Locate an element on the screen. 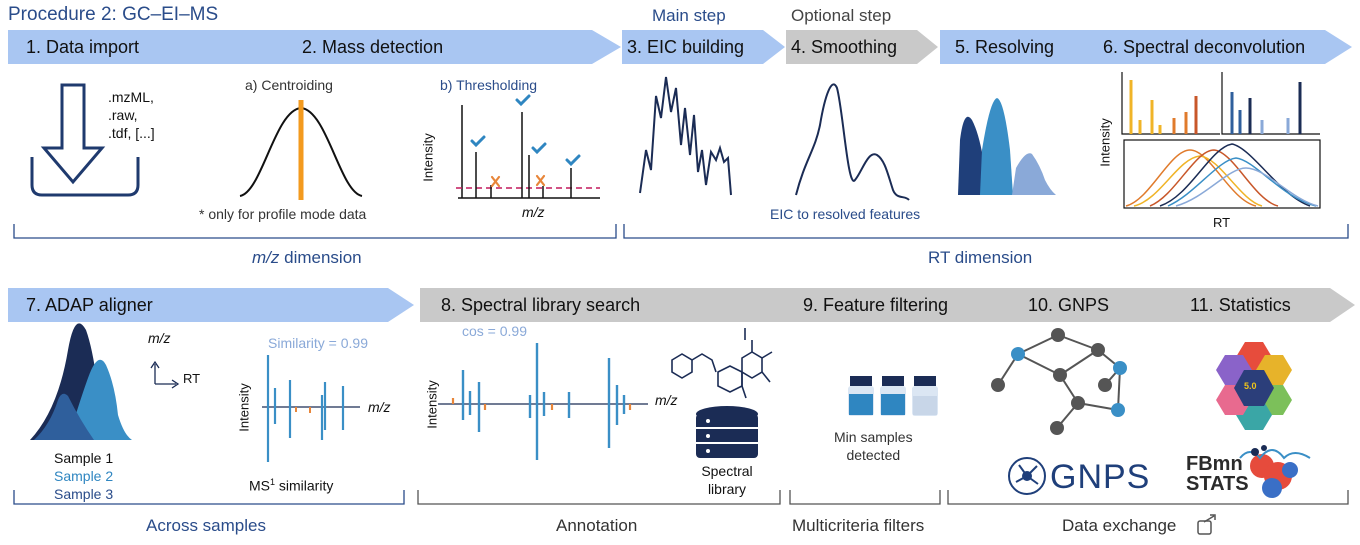 Image resolution: width=1360 pixels, height=545 pixels. centroiding-plot is located at coordinates (301, 150).